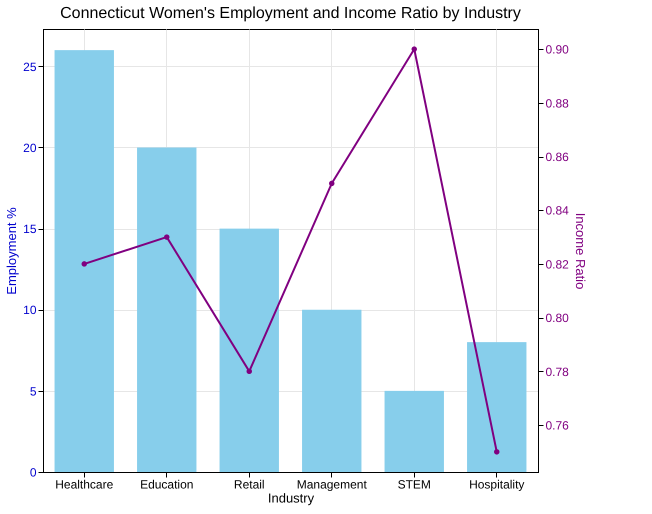  I want to click on y2-tick-label: 0.90, so click(558, 49).